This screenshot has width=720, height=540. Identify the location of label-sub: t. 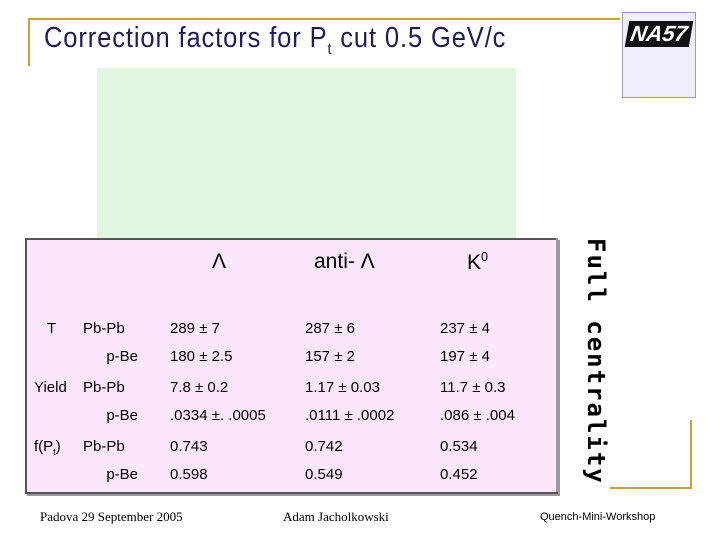
(54, 452).